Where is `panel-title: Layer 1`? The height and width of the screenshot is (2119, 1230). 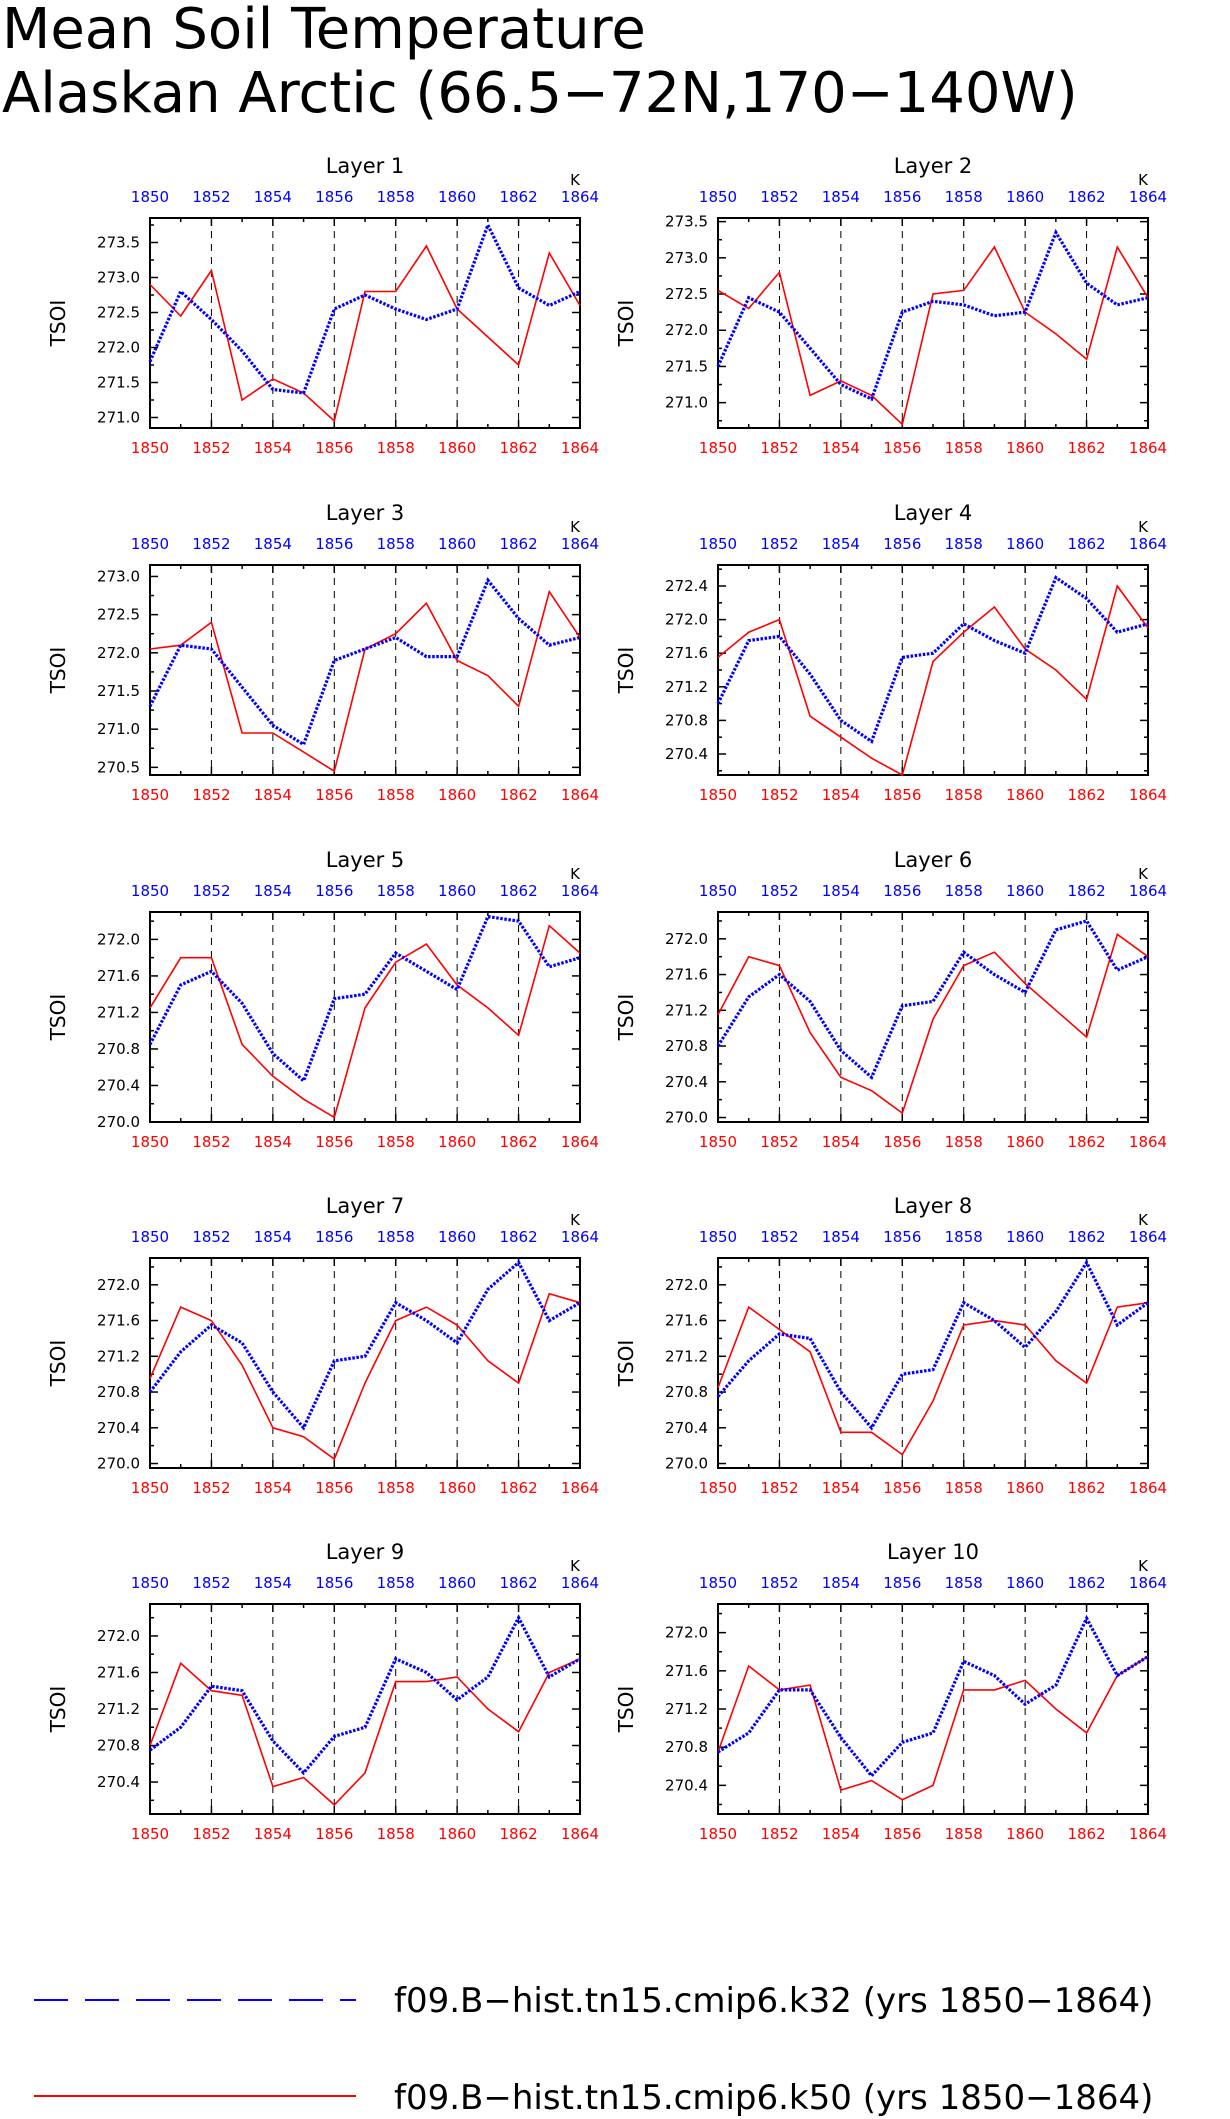
panel-title: Layer 1 is located at coordinates (365, 166).